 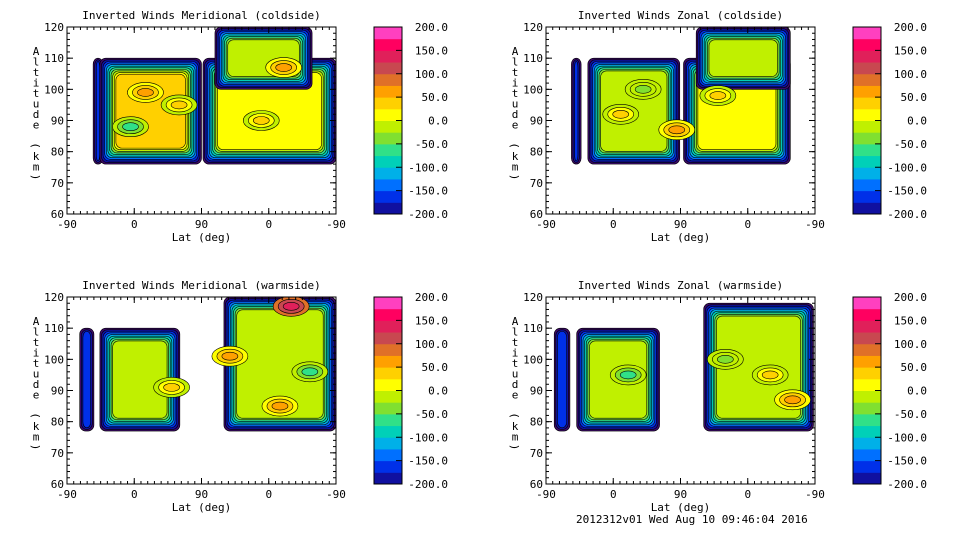 What do you see at coordinates (562, 380) in the screenshot?
I see `contour-level` at bounding box center [562, 380].